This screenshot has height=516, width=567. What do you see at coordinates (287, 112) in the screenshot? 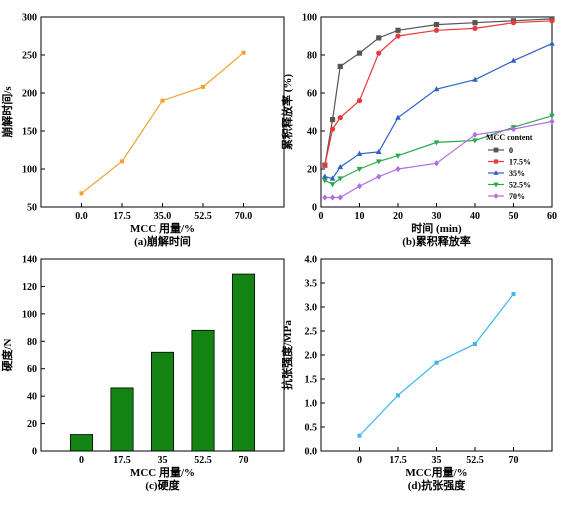
I see `y-axis-label: 累积释放率 (%)` at bounding box center [287, 112].